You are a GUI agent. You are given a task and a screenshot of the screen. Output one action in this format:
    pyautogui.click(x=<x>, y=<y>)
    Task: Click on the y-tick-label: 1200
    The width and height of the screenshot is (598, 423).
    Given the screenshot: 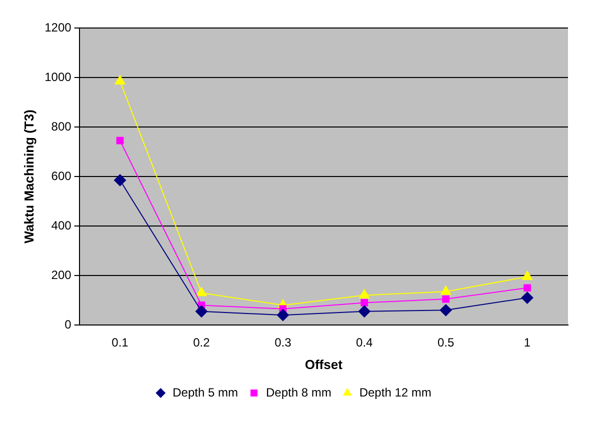 What is the action you would take?
    pyautogui.click(x=58, y=27)
    